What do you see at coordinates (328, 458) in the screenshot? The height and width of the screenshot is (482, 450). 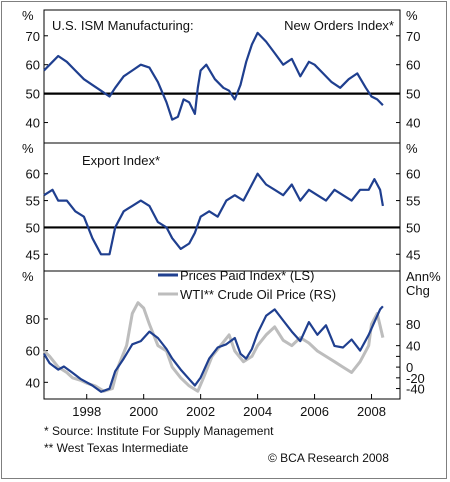 I see `copyright: © BCA Research 2008` at bounding box center [328, 458].